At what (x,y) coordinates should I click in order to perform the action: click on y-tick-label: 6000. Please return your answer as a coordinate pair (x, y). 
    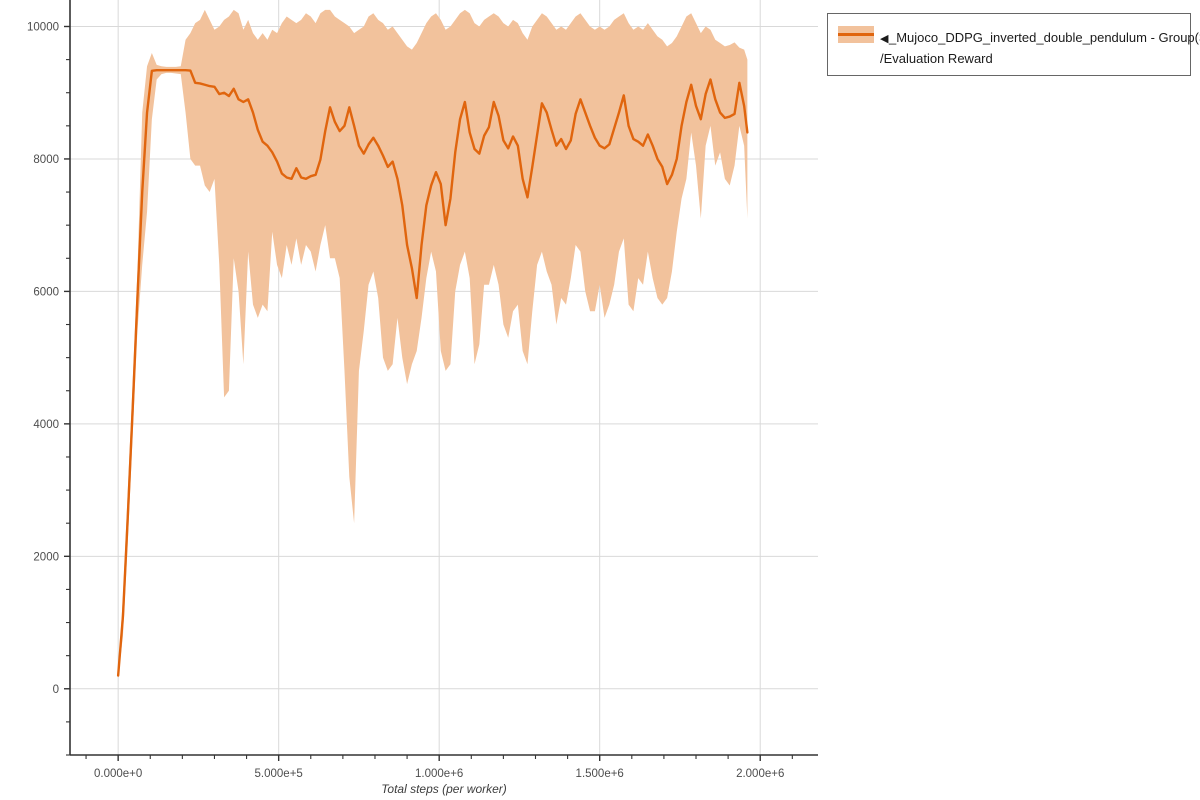
    Looking at the image, I should click on (46, 292).